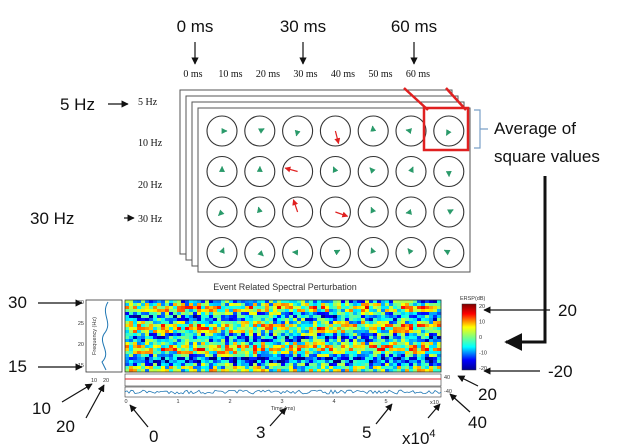  I want to click on time-tick: 60 ms, so click(418, 74).